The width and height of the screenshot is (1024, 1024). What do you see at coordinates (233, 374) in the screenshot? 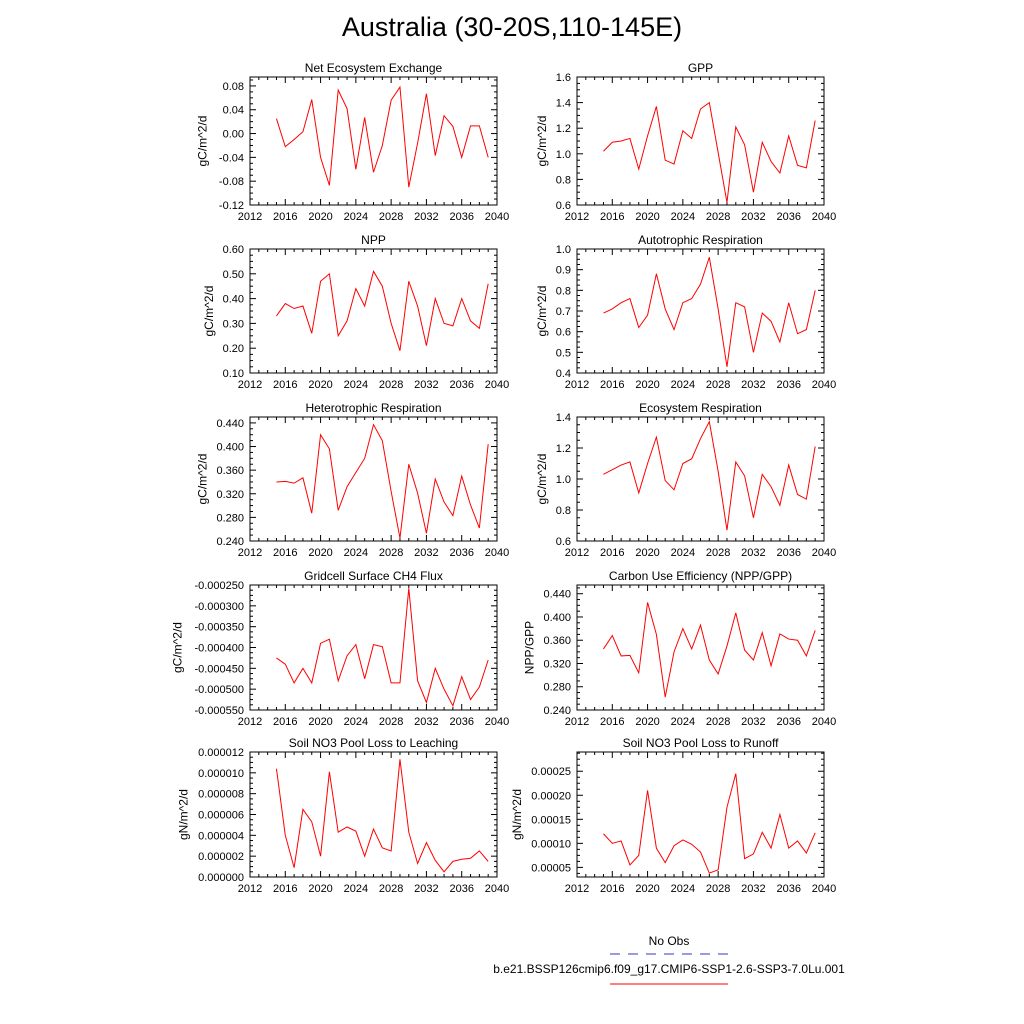
I see `y-tick-label: 0.10` at bounding box center [233, 374].